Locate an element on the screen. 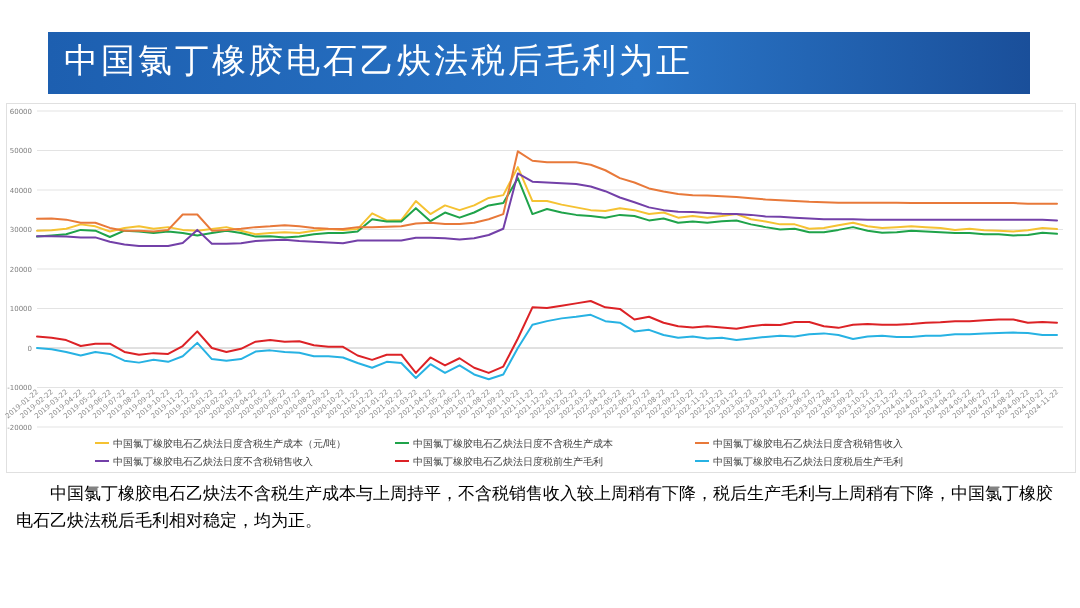  legend-label: 中国氯丁橡胶电石乙炔法日度不含税生产成本 is located at coordinates (513, 443).